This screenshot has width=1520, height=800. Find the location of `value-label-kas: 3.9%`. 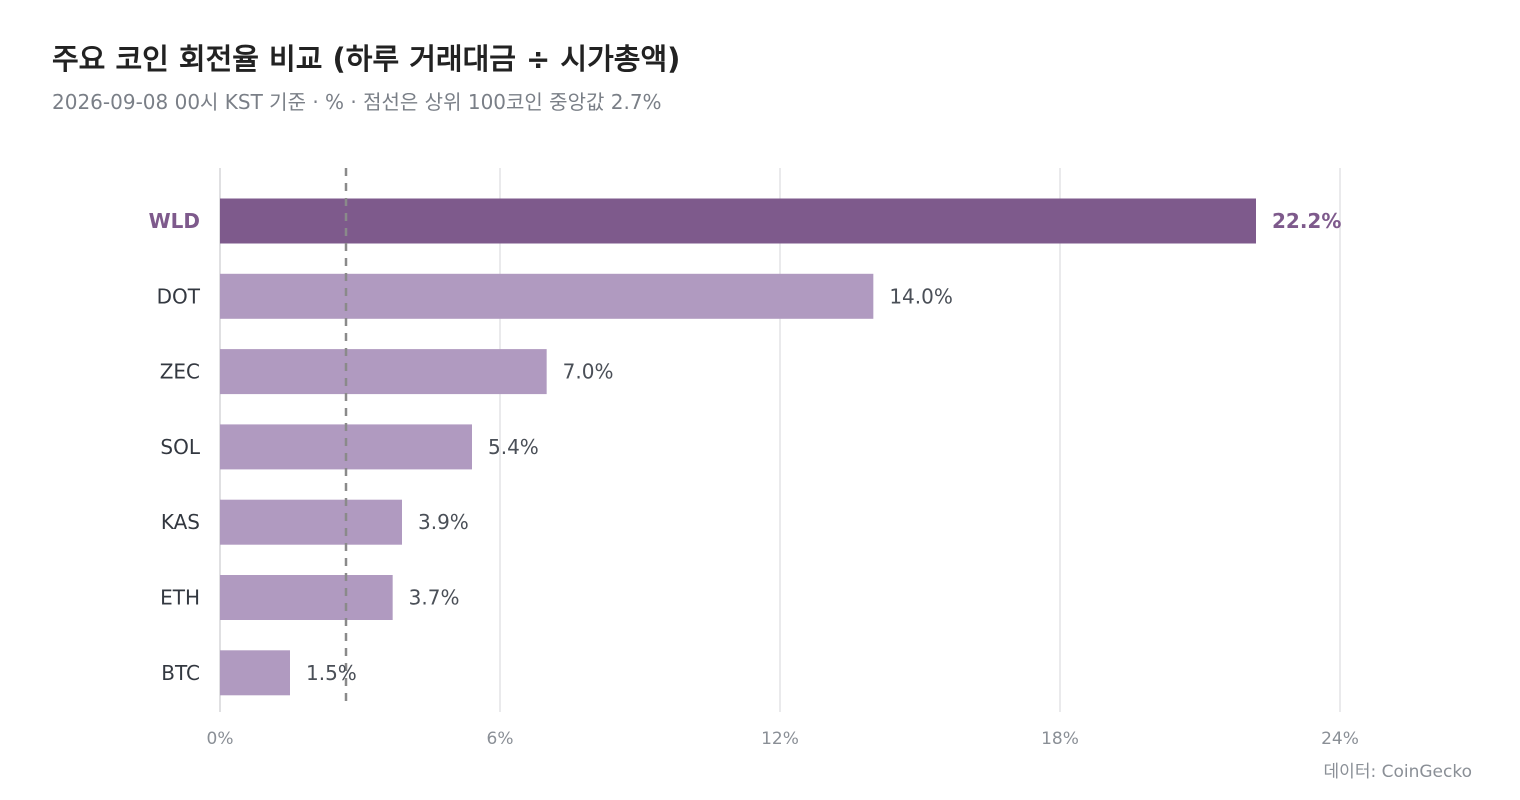

value-label-kas: 3.9% is located at coordinates (443, 522).